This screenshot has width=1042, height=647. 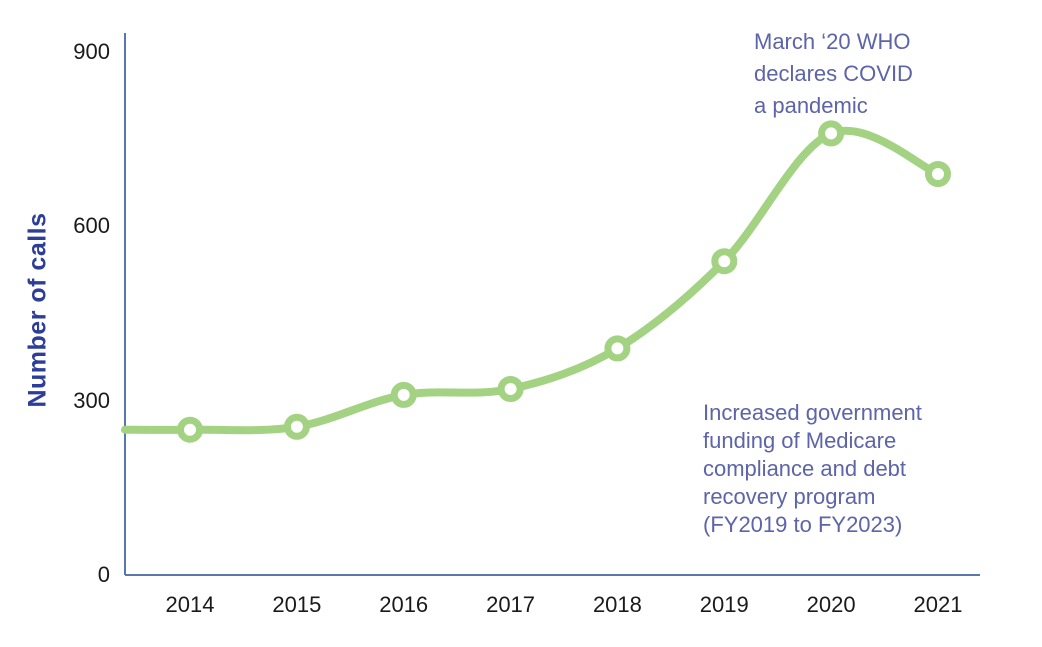 I want to click on x-tick-label: 2019, so click(x=724, y=604).